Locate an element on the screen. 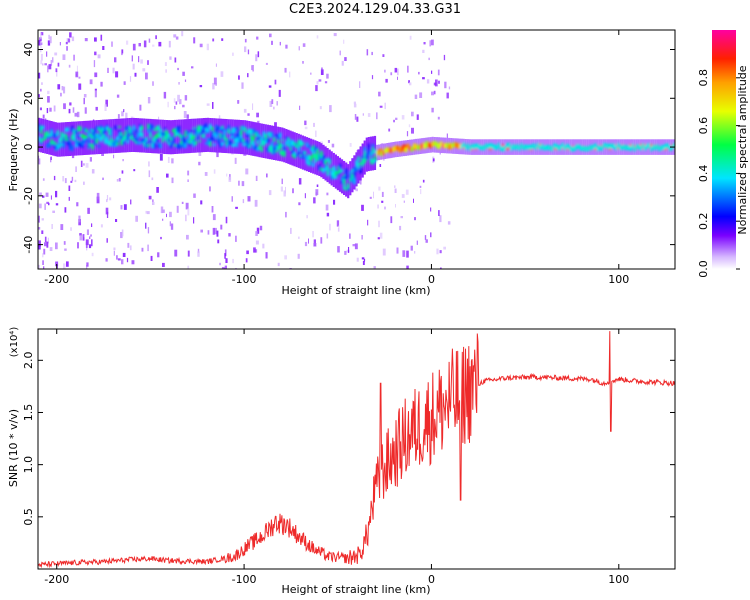 The width and height of the screenshot is (750, 600). heatmap-core is located at coordinates (356, 157).